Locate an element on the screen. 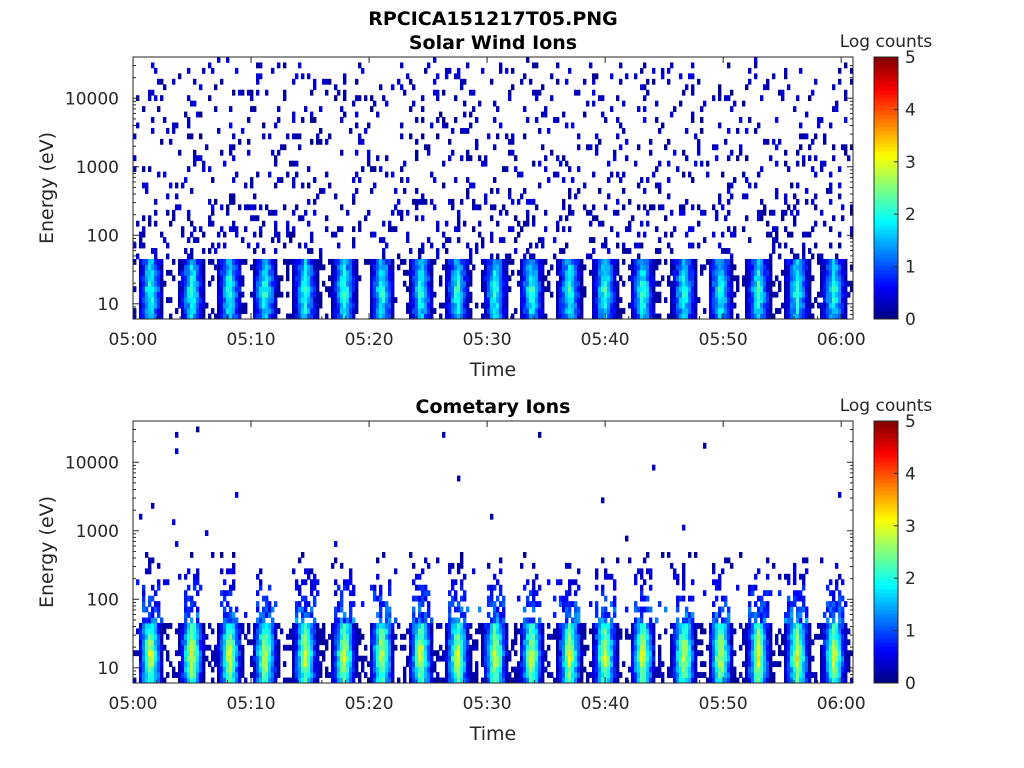 The height and width of the screenshot is (768, 1024). colorbar-segment is located at coordinates (886, 104).